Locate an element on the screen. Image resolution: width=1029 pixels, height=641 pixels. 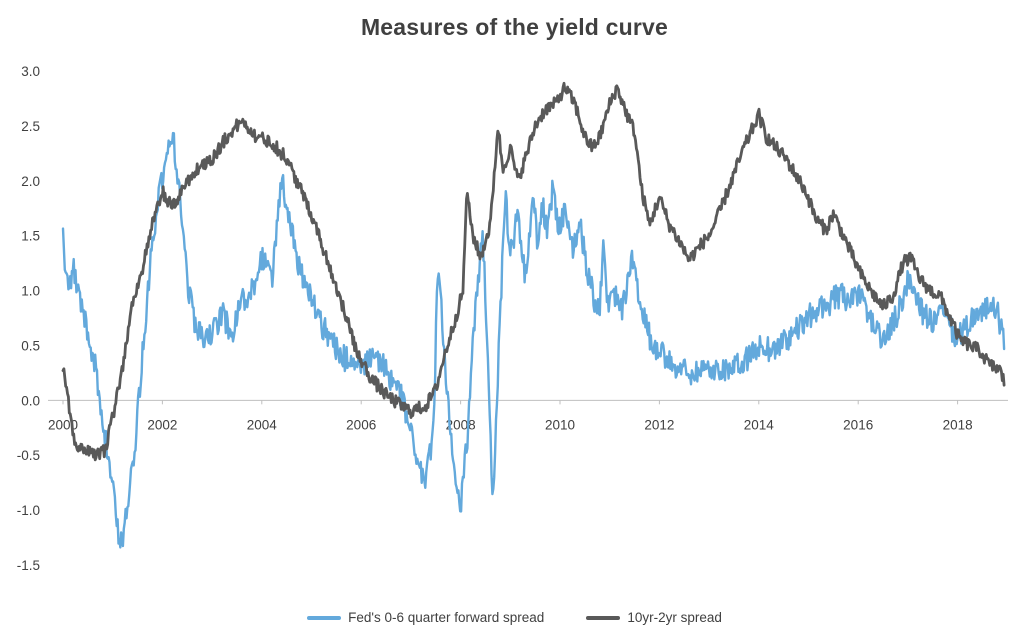
legend-item-forward-spread: Fed's 0-6 quarter forward spread is located at coordinates (425, 617).